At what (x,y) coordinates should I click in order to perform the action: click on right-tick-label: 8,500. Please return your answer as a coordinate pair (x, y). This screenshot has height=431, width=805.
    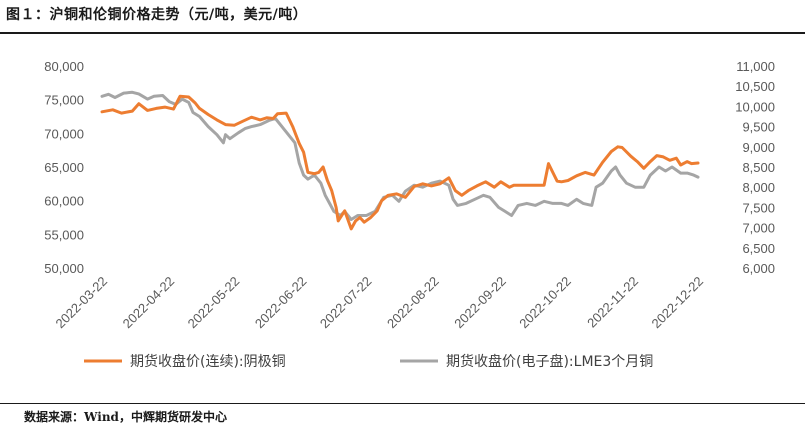
    Looking at the image, I should click on (758, 167).